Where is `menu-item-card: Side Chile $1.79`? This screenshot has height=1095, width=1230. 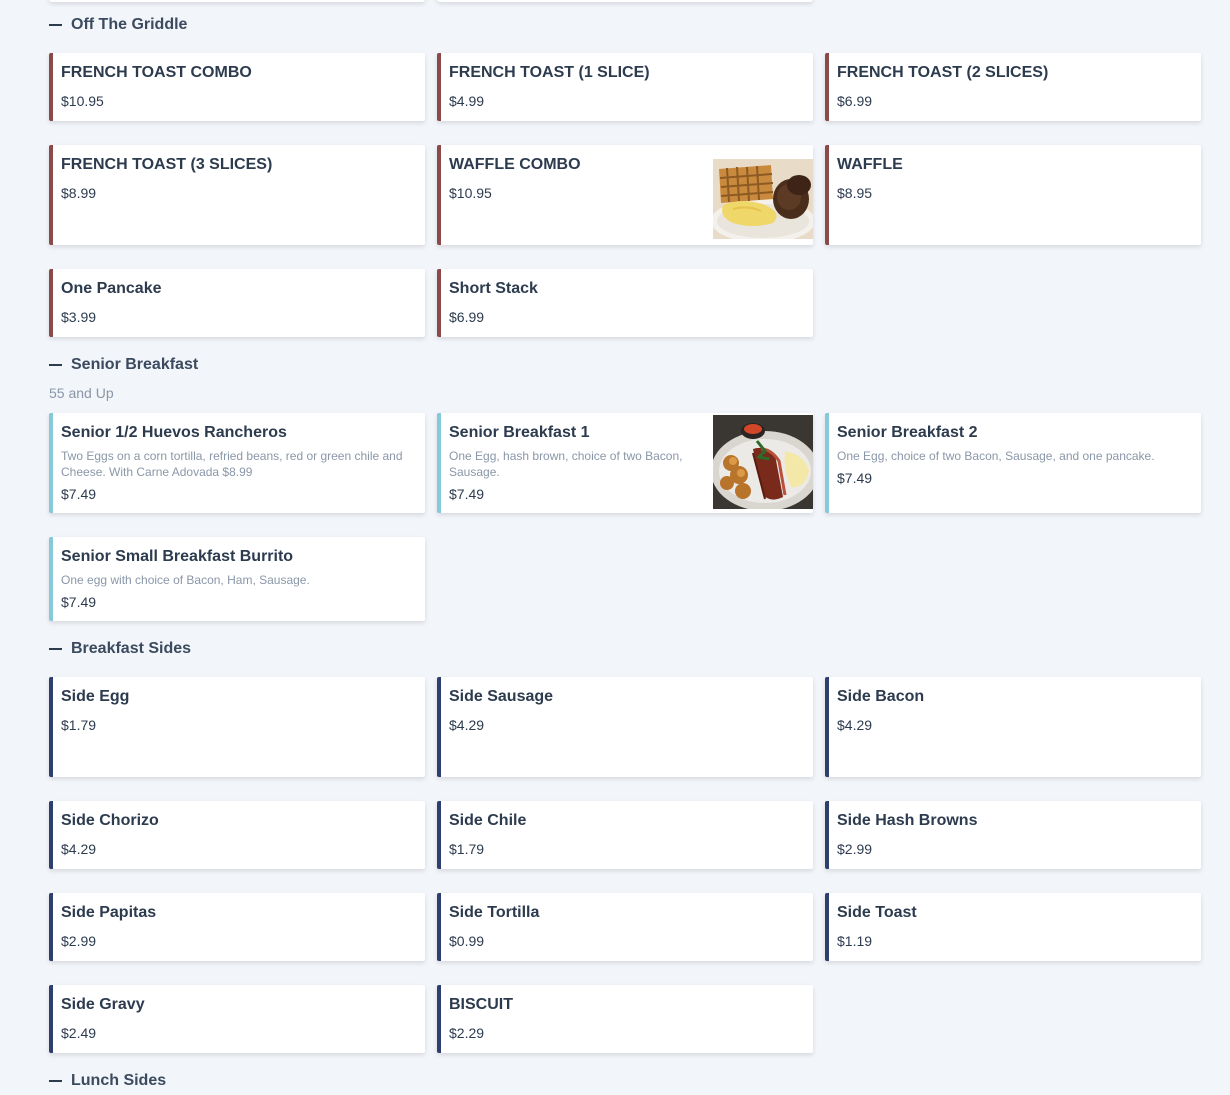
menu-item-card: Side Chile $1.79 is located at coordinates (625, 835).